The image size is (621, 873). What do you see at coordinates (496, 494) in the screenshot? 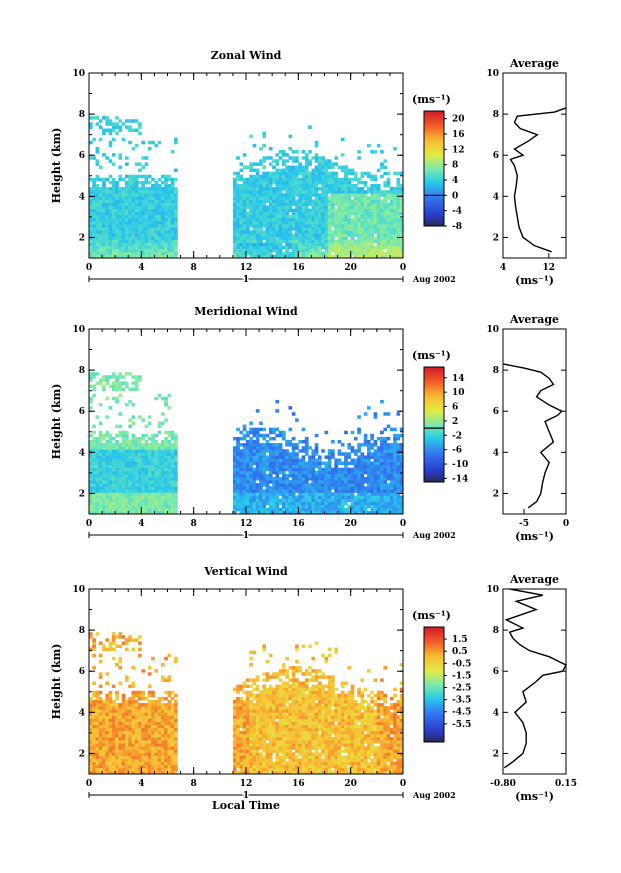
I see `average-y-tick-label: 2` at bounding box center [496, 494].